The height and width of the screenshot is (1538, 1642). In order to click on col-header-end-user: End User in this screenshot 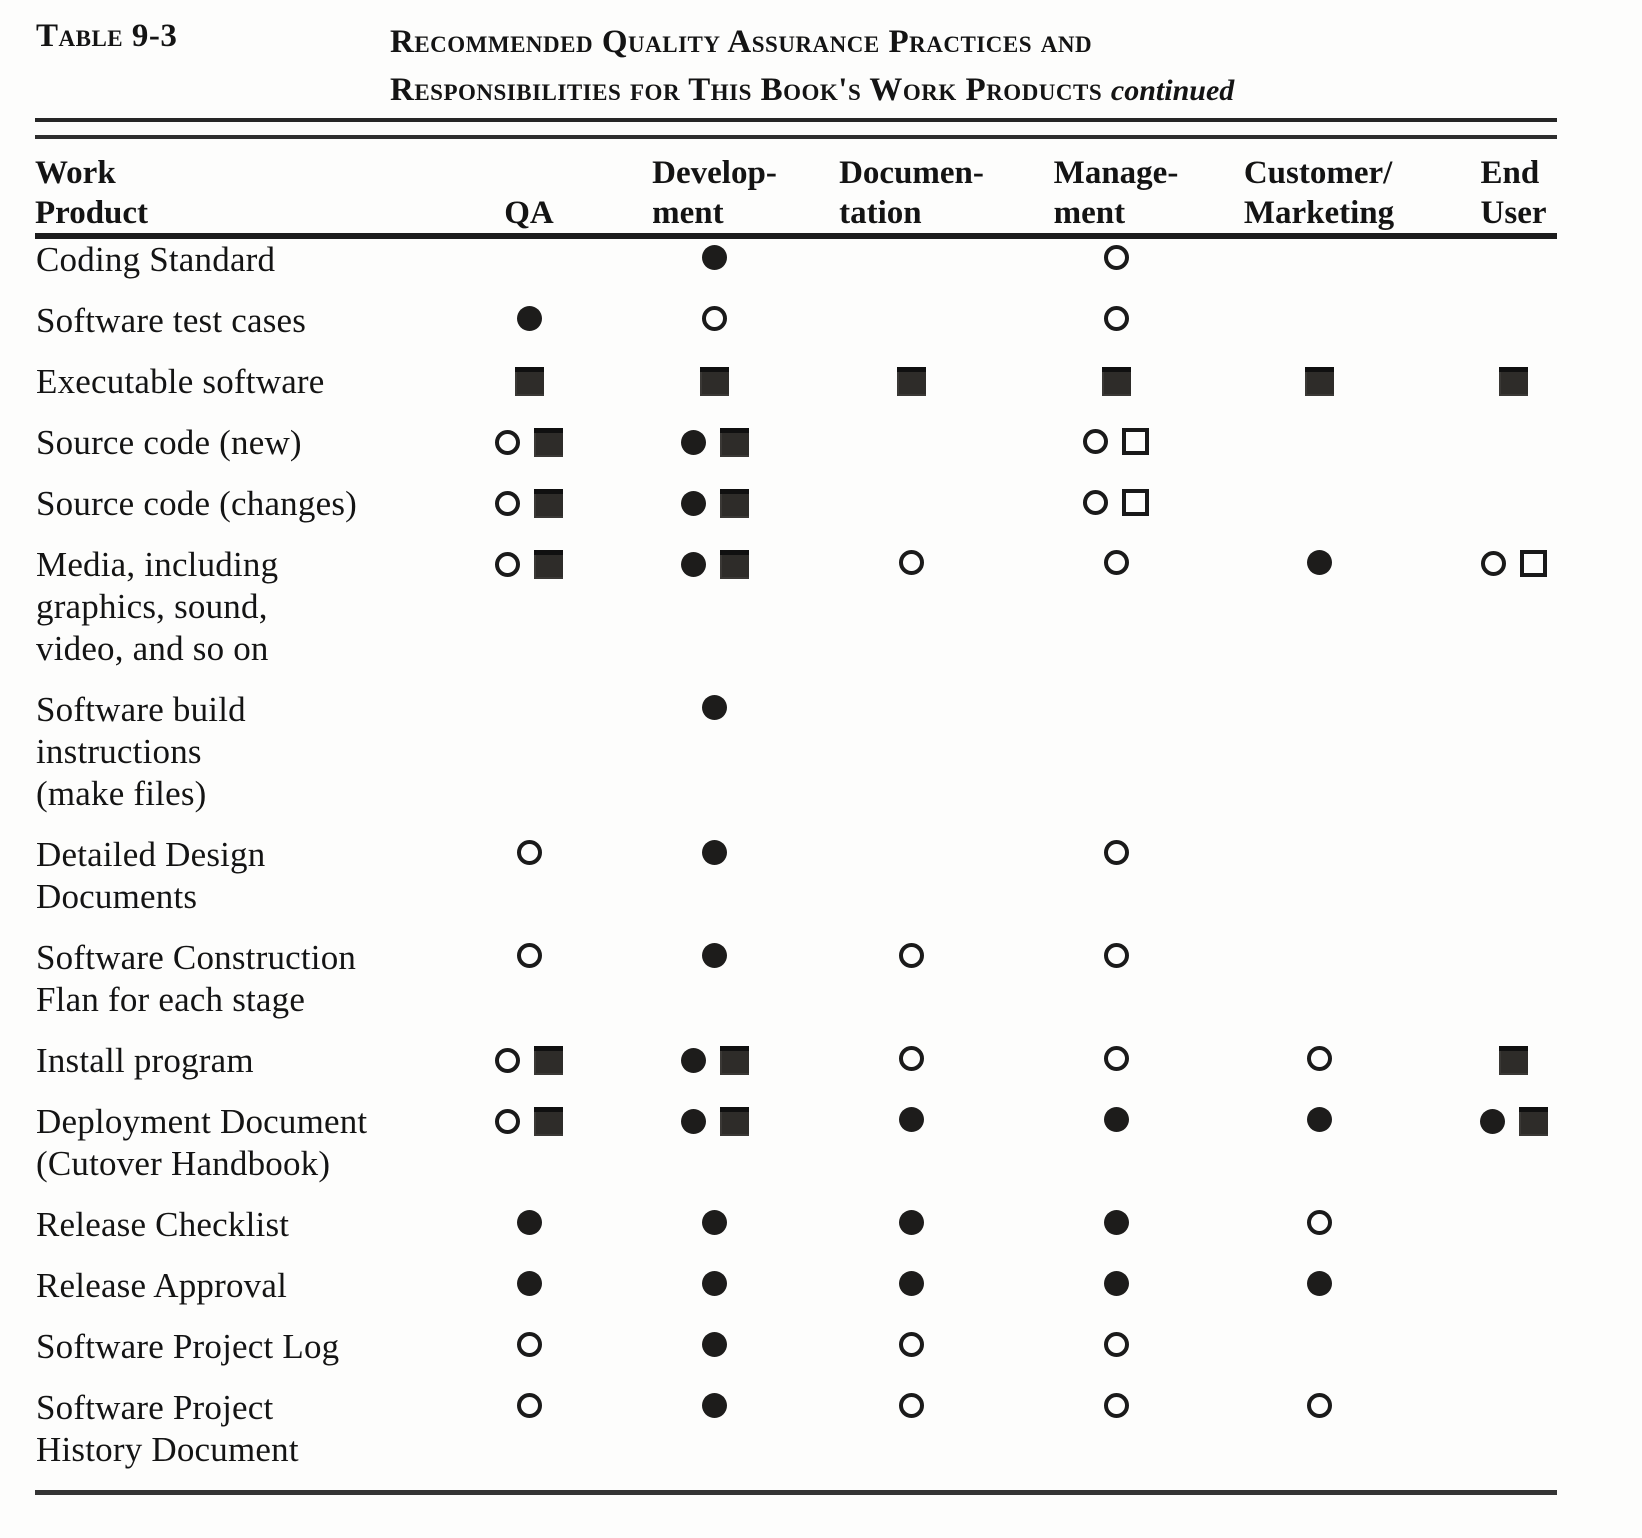, I will do `click(1513, 189)`.